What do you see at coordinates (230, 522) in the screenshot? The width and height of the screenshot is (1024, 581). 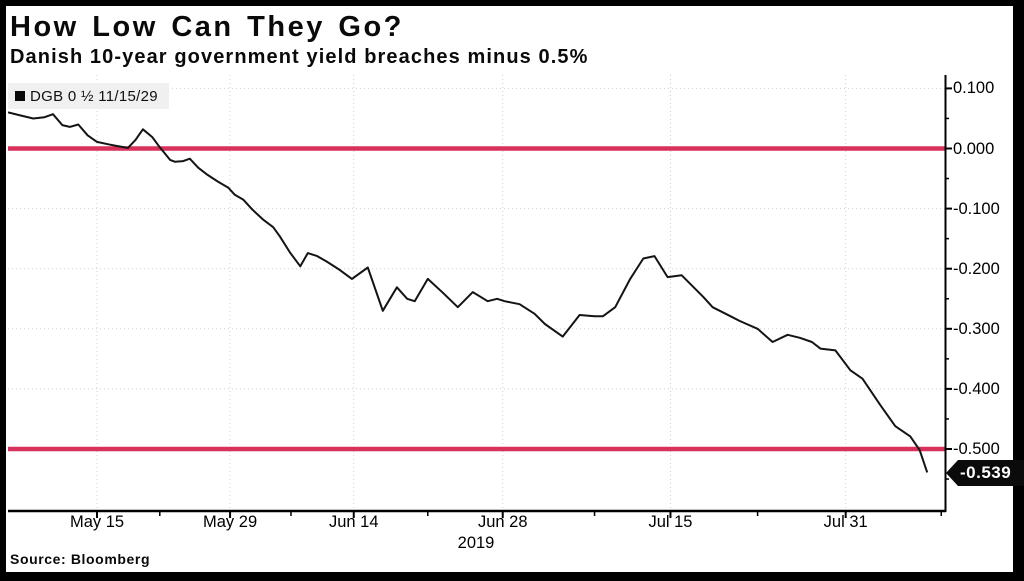 I see `x-tick-label: May 29` at bounding box center [230, 522].